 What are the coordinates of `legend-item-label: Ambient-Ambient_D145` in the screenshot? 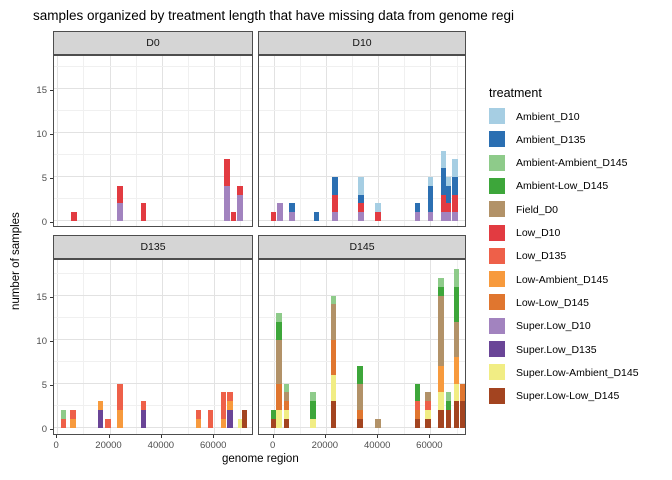 It's located at (572, 163).